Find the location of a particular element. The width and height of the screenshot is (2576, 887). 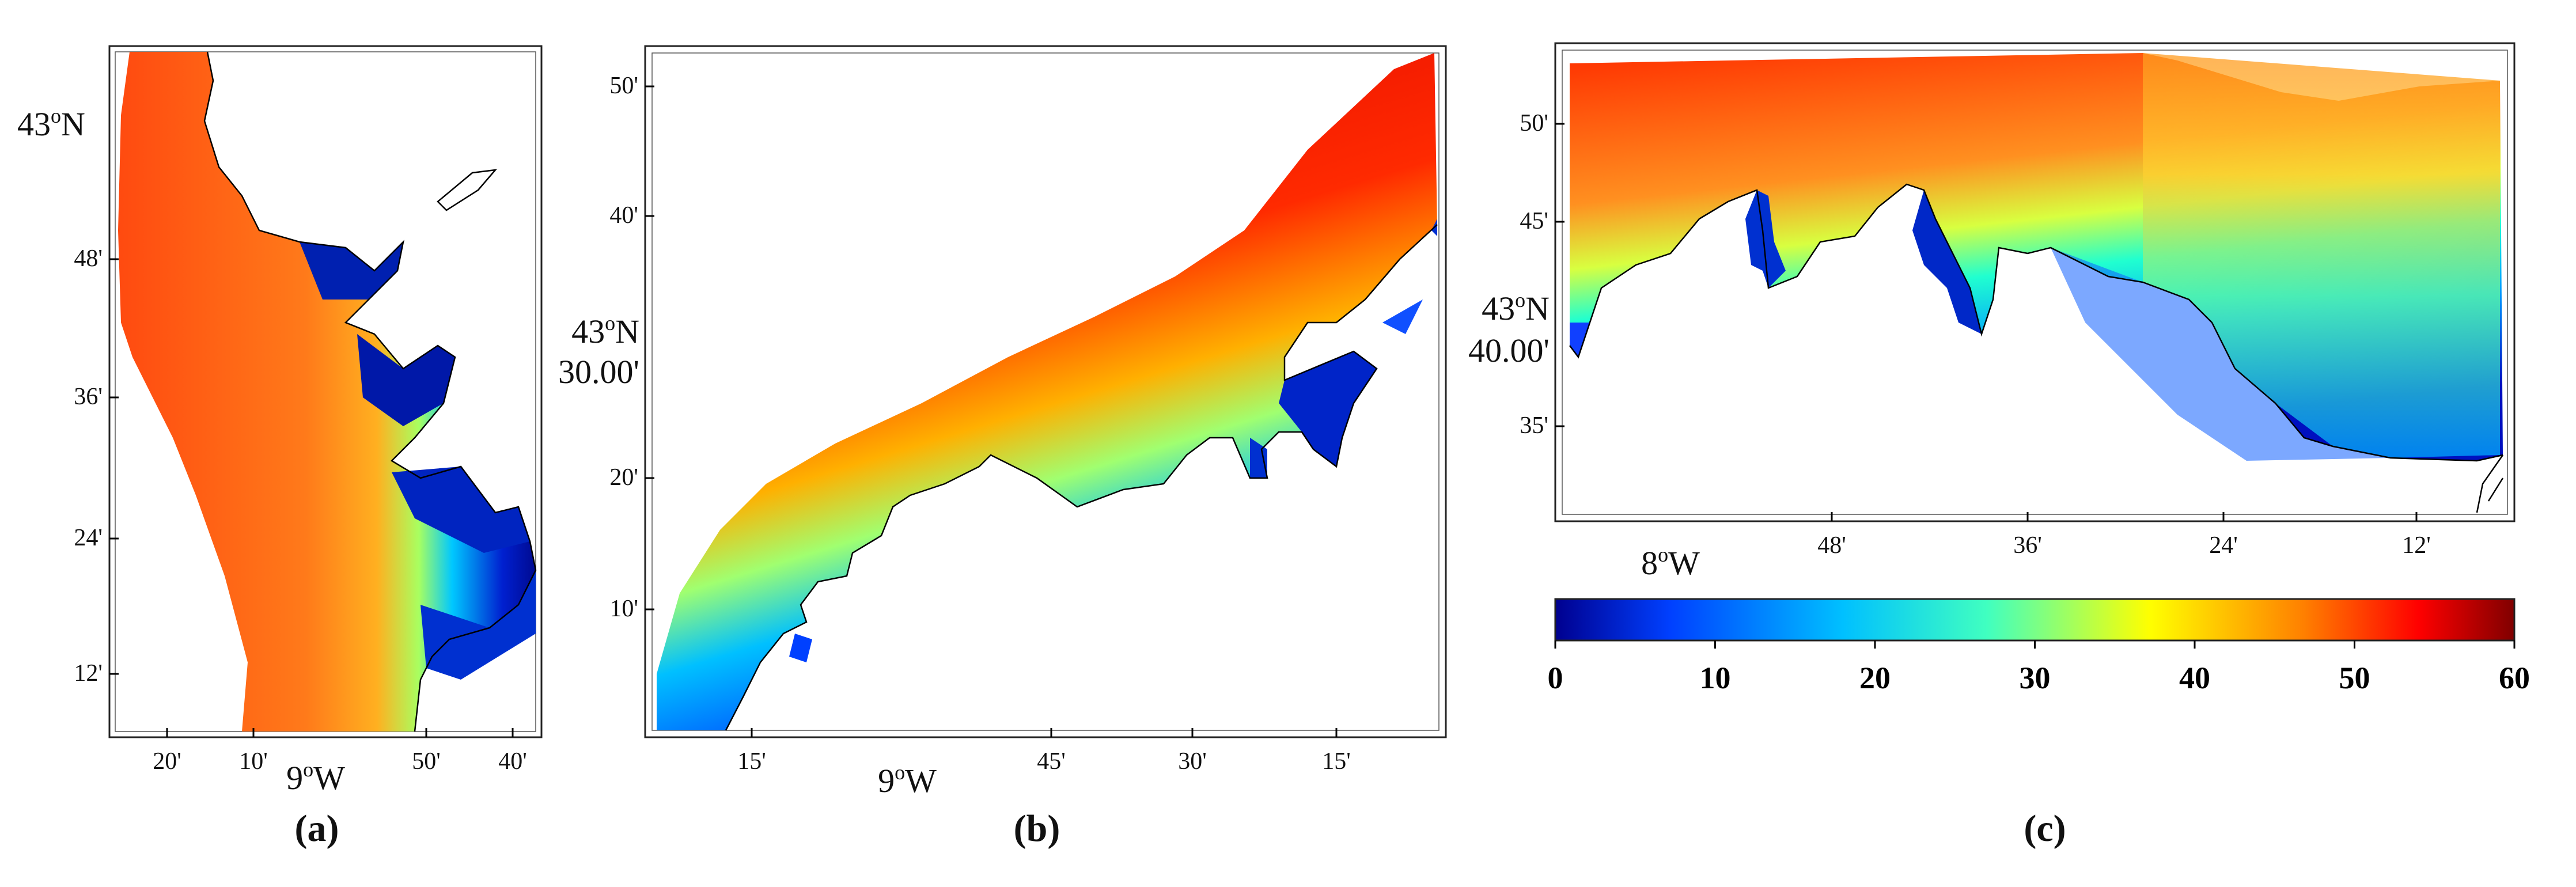

panel-a-lat-tick: 48' is located at coordinates (88, 259).